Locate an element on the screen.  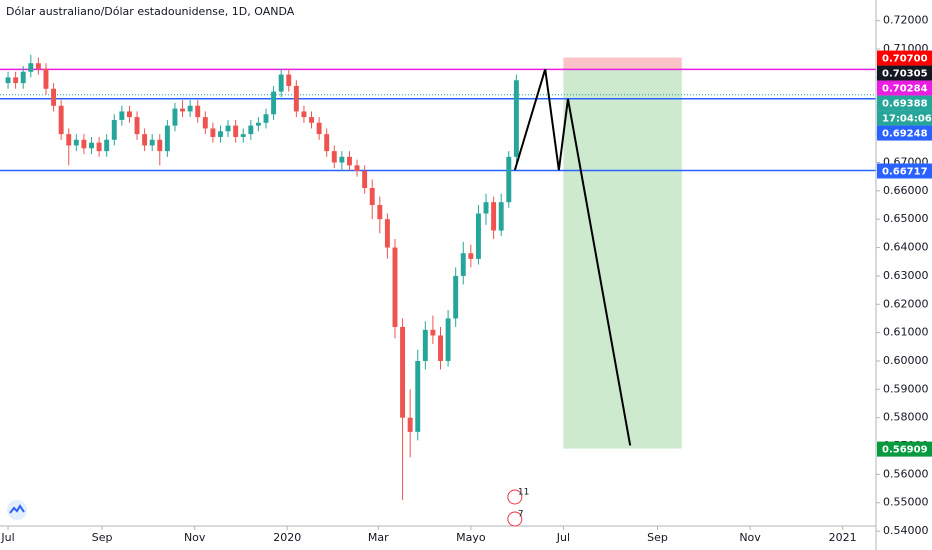
price-label: 0.70700 is located at coordinates (905, 59).